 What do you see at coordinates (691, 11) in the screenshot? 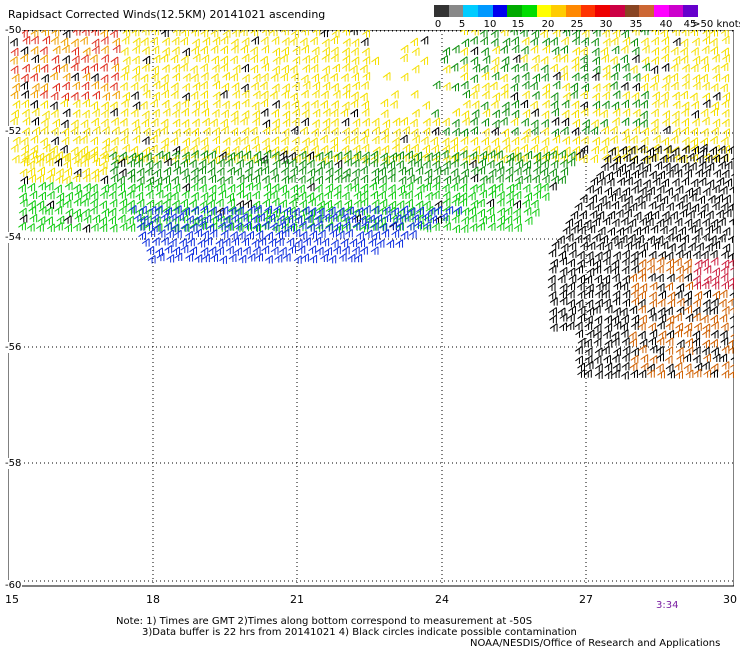
I see `colorbar-swatch` at bounding box center [691, 11].